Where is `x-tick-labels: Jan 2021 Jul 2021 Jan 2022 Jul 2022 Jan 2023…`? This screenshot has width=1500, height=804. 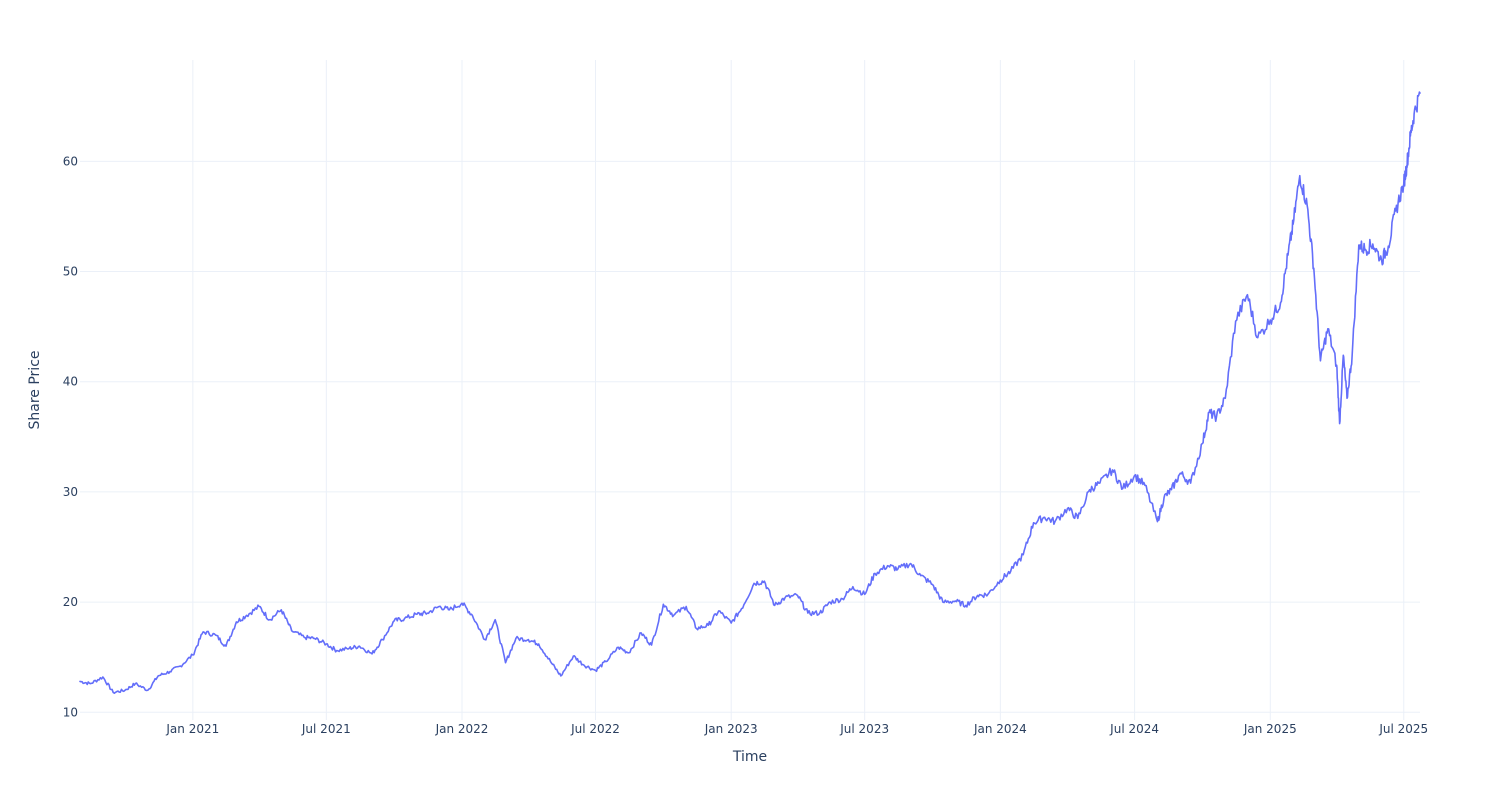 x-tick-labels: Jan 2021 Jul 2021 Jan 2022 Jul 2022 Jan 2023… is located at coordinates (796, 729).